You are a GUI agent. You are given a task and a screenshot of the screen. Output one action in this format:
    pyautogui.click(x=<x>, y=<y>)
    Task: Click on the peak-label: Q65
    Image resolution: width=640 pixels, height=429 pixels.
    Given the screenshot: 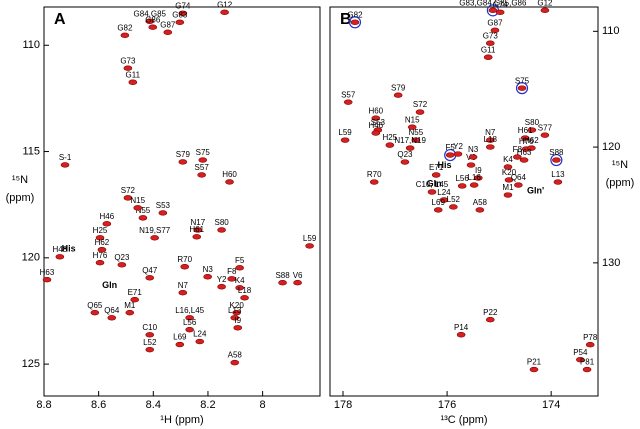 What is the action you would take?
    pyautogui.click(x=95, y=305)
    